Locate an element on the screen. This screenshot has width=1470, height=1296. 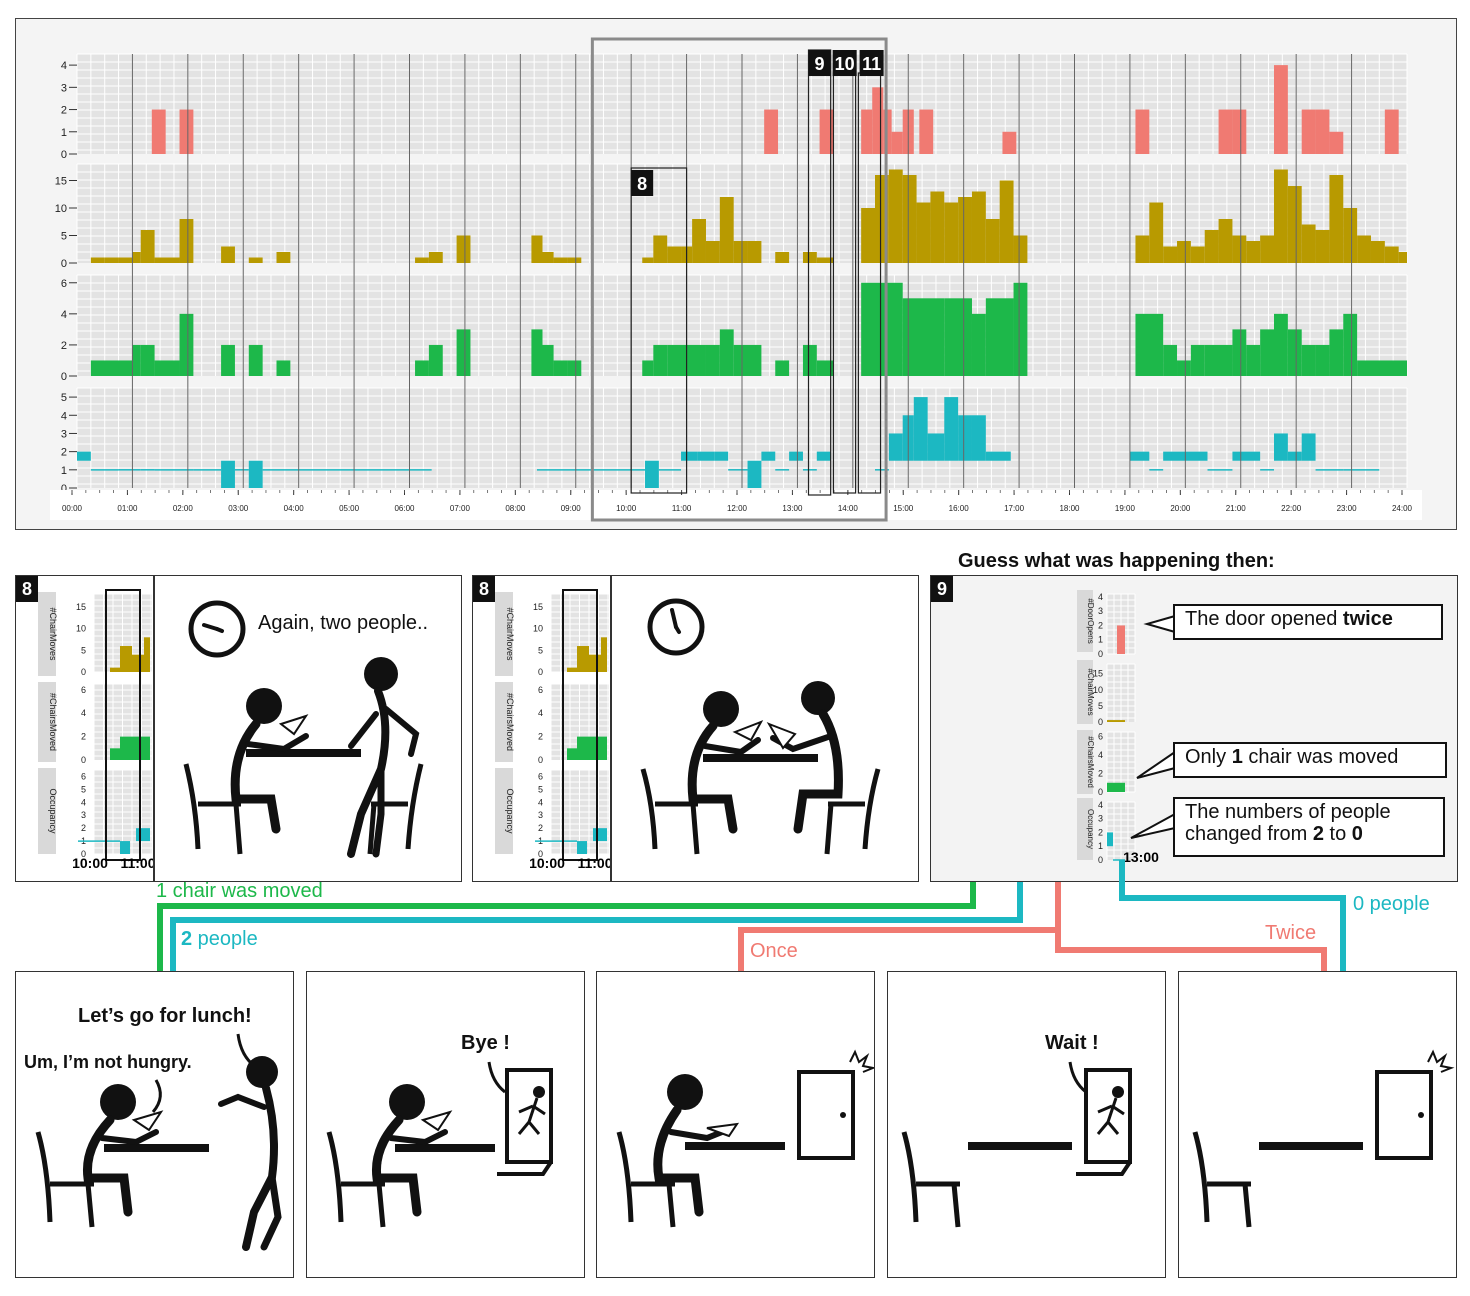
x-tick-label: 21:00 is located at coordinates (1236, 508).